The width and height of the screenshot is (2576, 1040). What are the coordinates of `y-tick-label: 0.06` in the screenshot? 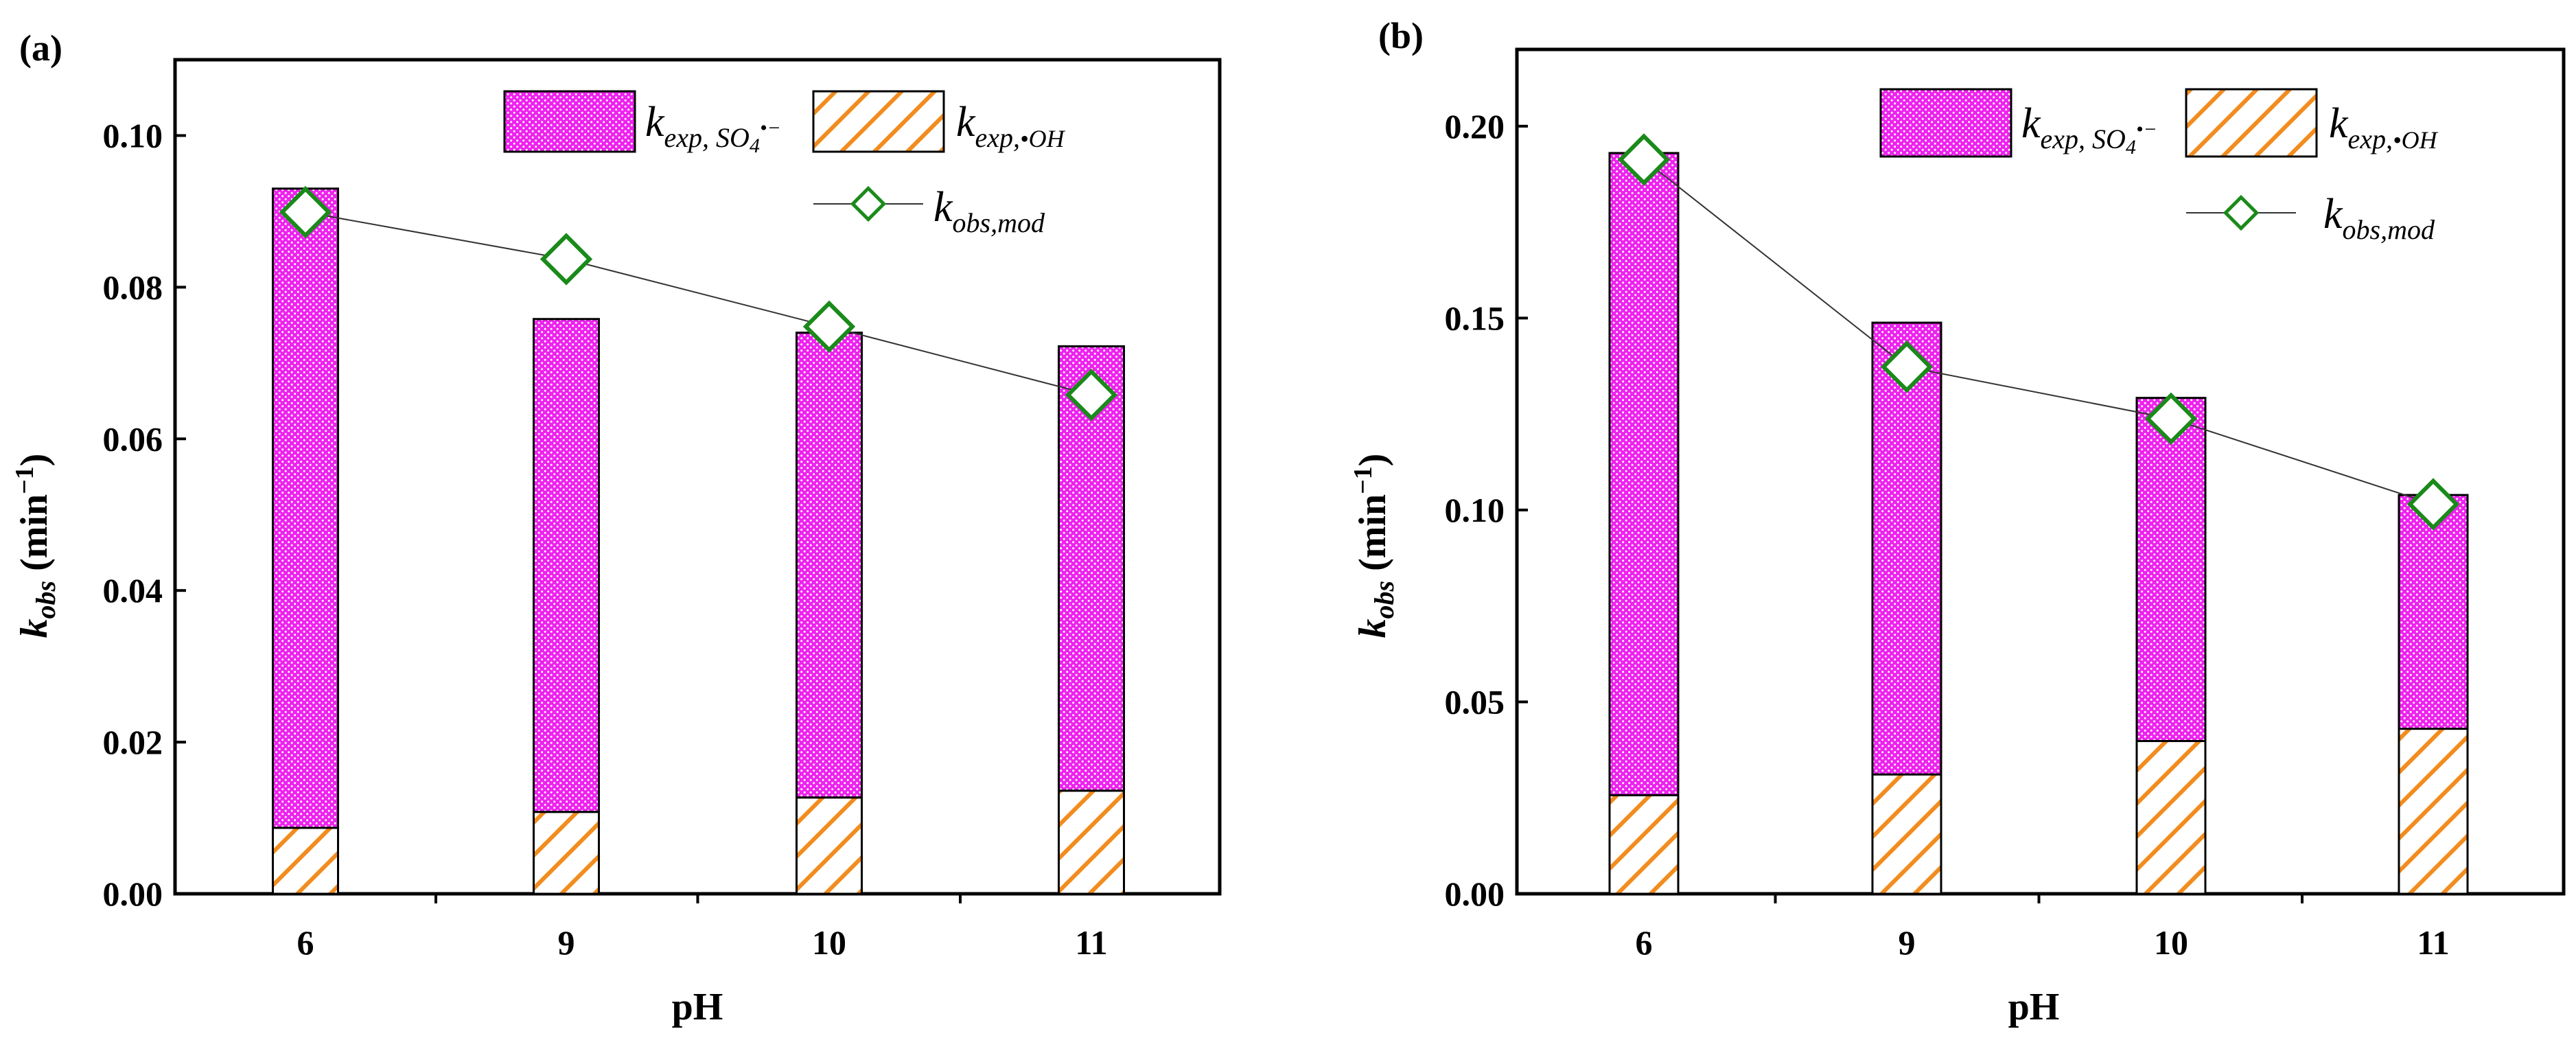 It's located at (133, 438).